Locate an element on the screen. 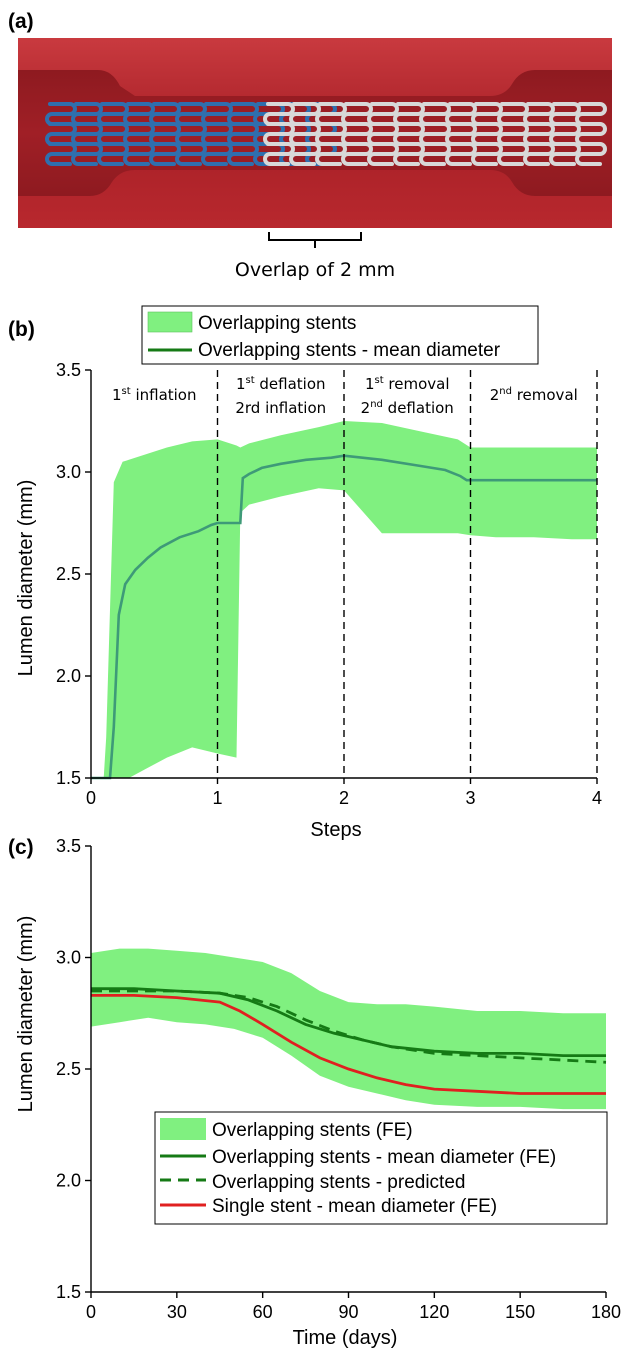 This screenshot has width=625, height=1357. phase-label-1: 1st inflation is located at coordinates (154, 395).